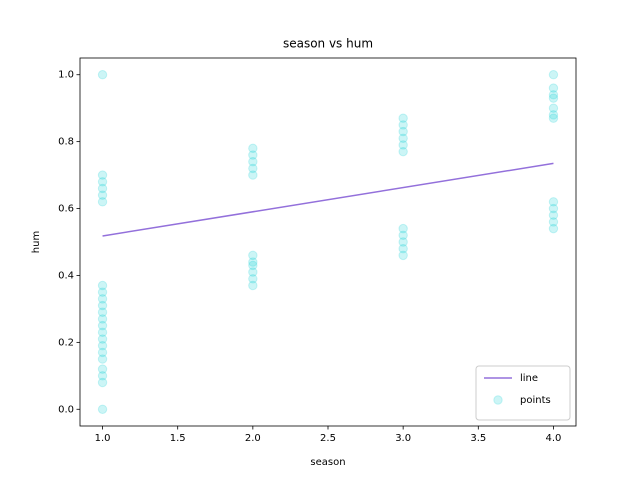 This screenshot has width=640, height=480. I want to click on legend: line points, so click(523, 393).